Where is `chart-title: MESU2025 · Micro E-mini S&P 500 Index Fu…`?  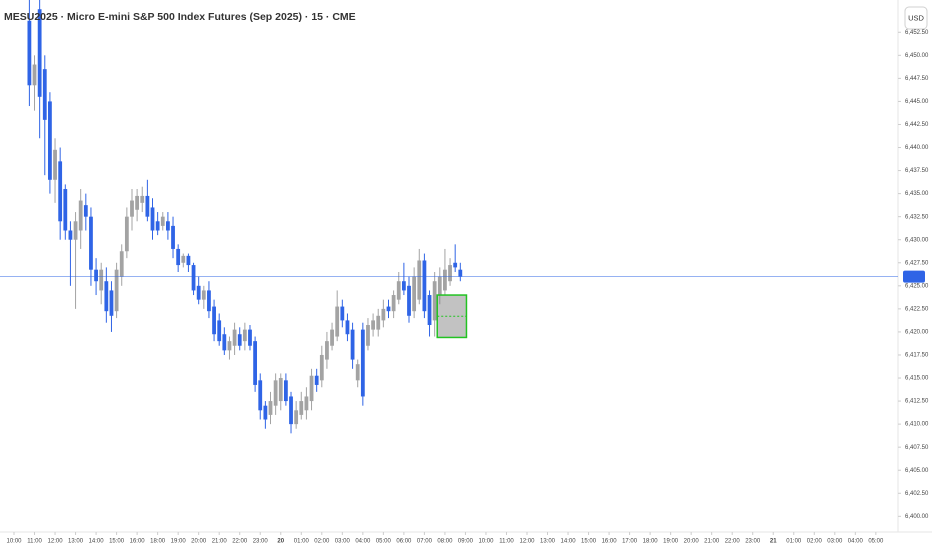
chart-title: MESU2025 · Micro E-mini S&P 500 Index Fu… is located at coordinates (180, 17).